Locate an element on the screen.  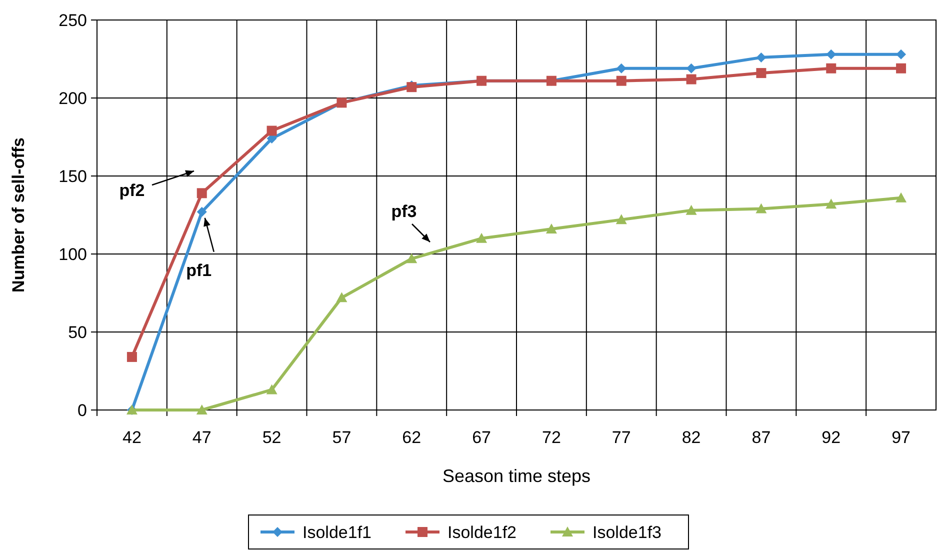
x-tick-label: 57 is located at coordinates (342, 437).